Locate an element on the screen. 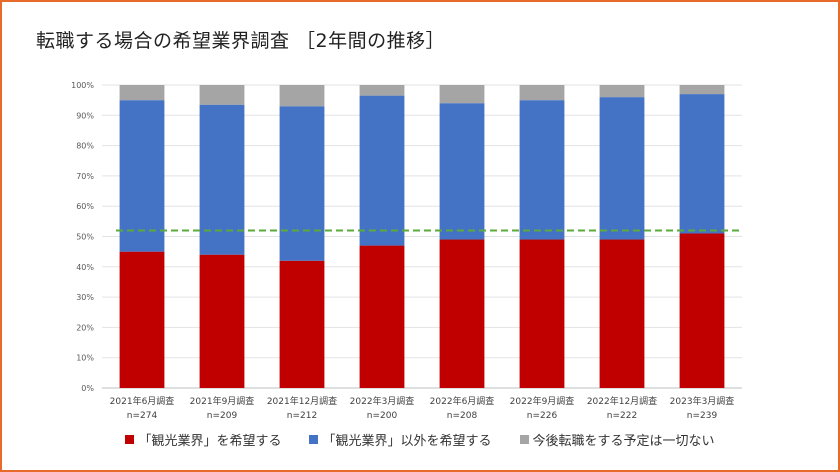 This screenshot has height=472, width=840. x-tick-label: 2021年9月調査 is located at coordinates (222, 401).